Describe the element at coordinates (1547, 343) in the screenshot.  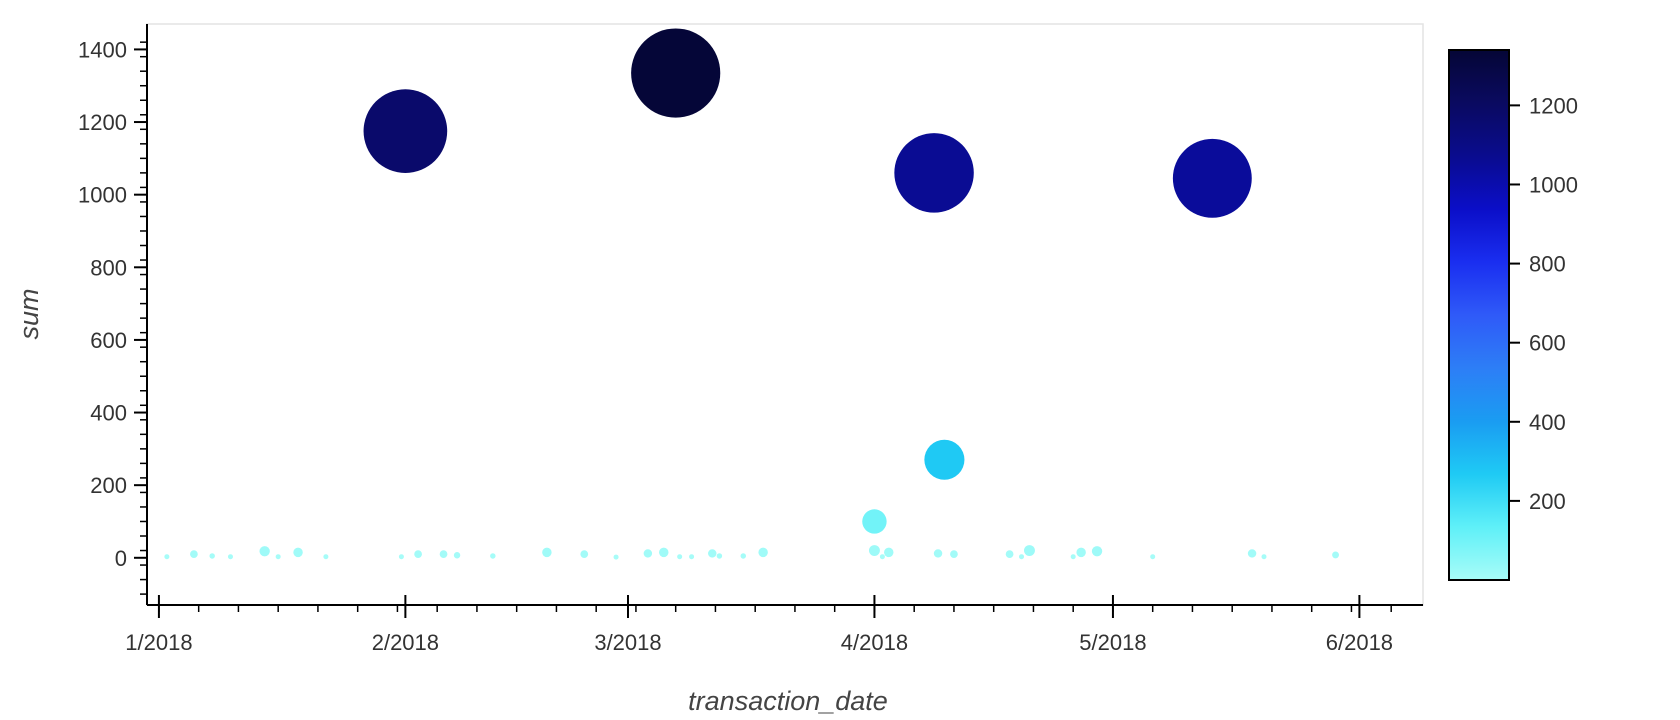
I see `colorbar-tick-label: 600` at that location.